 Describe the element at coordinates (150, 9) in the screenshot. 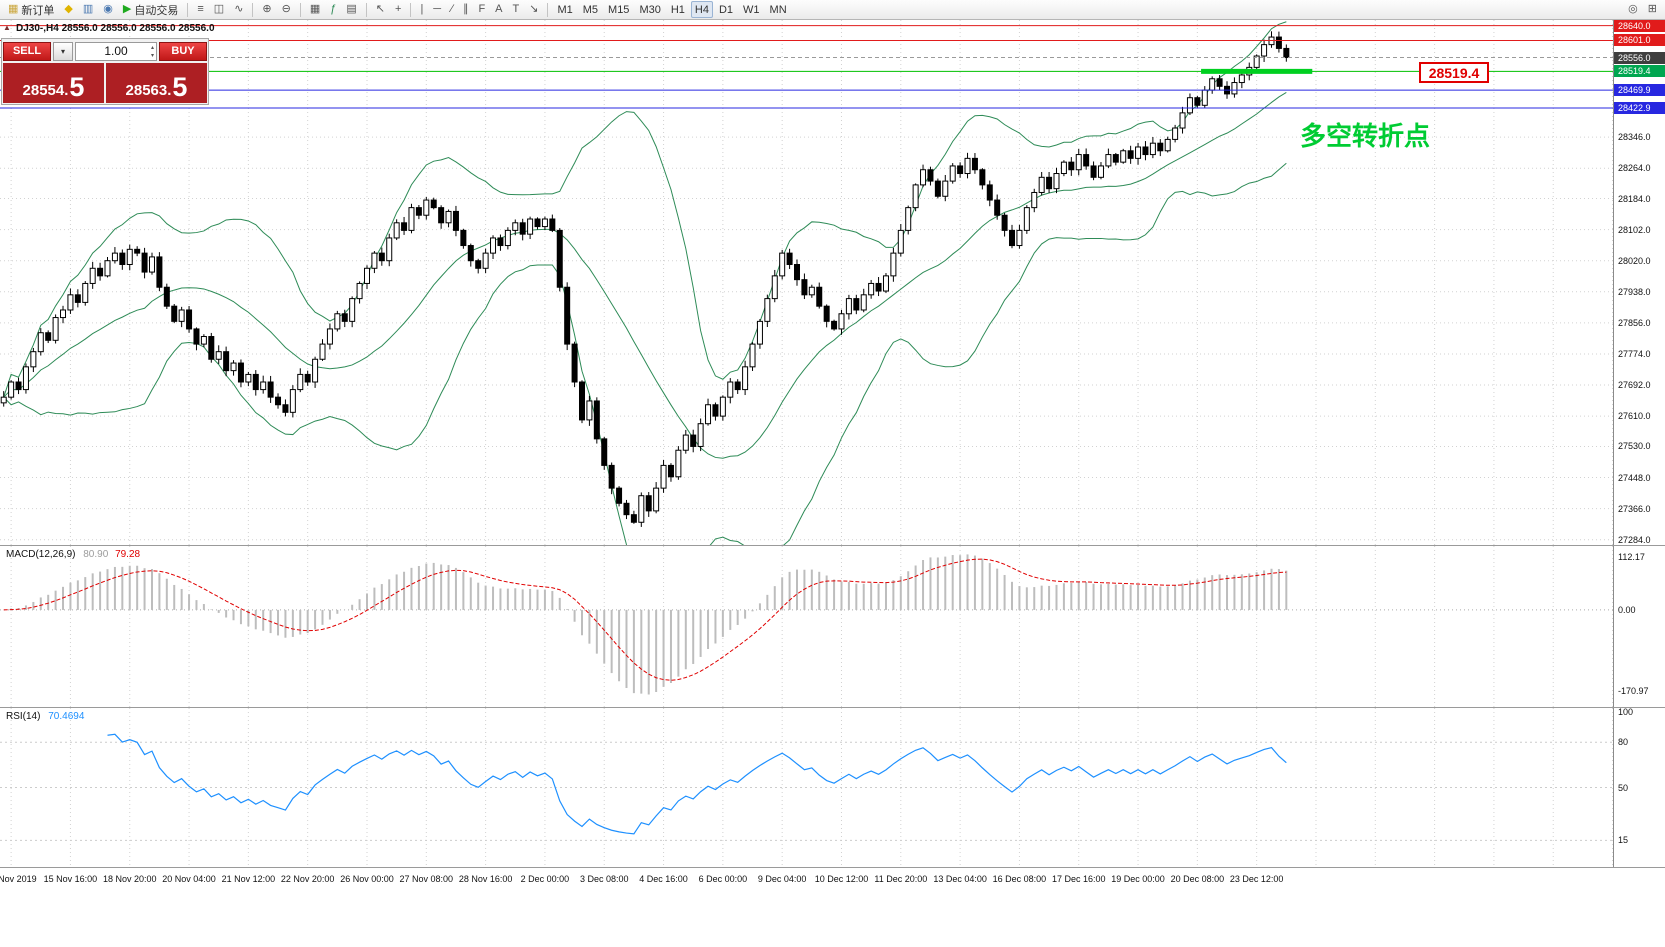

I see `autotrading: ▶ 自动交易` at that location.